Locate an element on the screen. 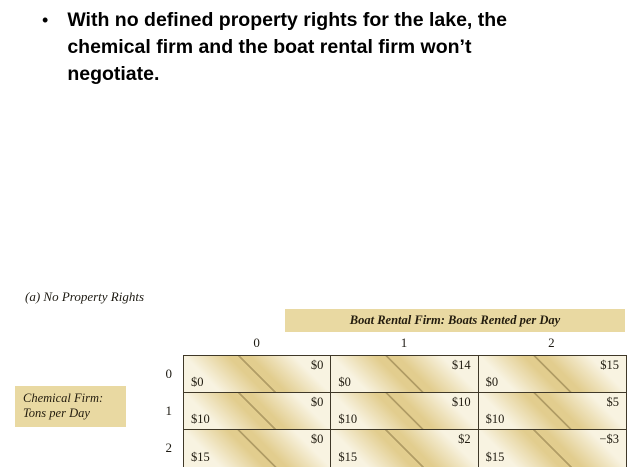 The width and height of the screenshot is (635, 467). payoff-cell: $0 $0 is located at coordinates (258, 374).